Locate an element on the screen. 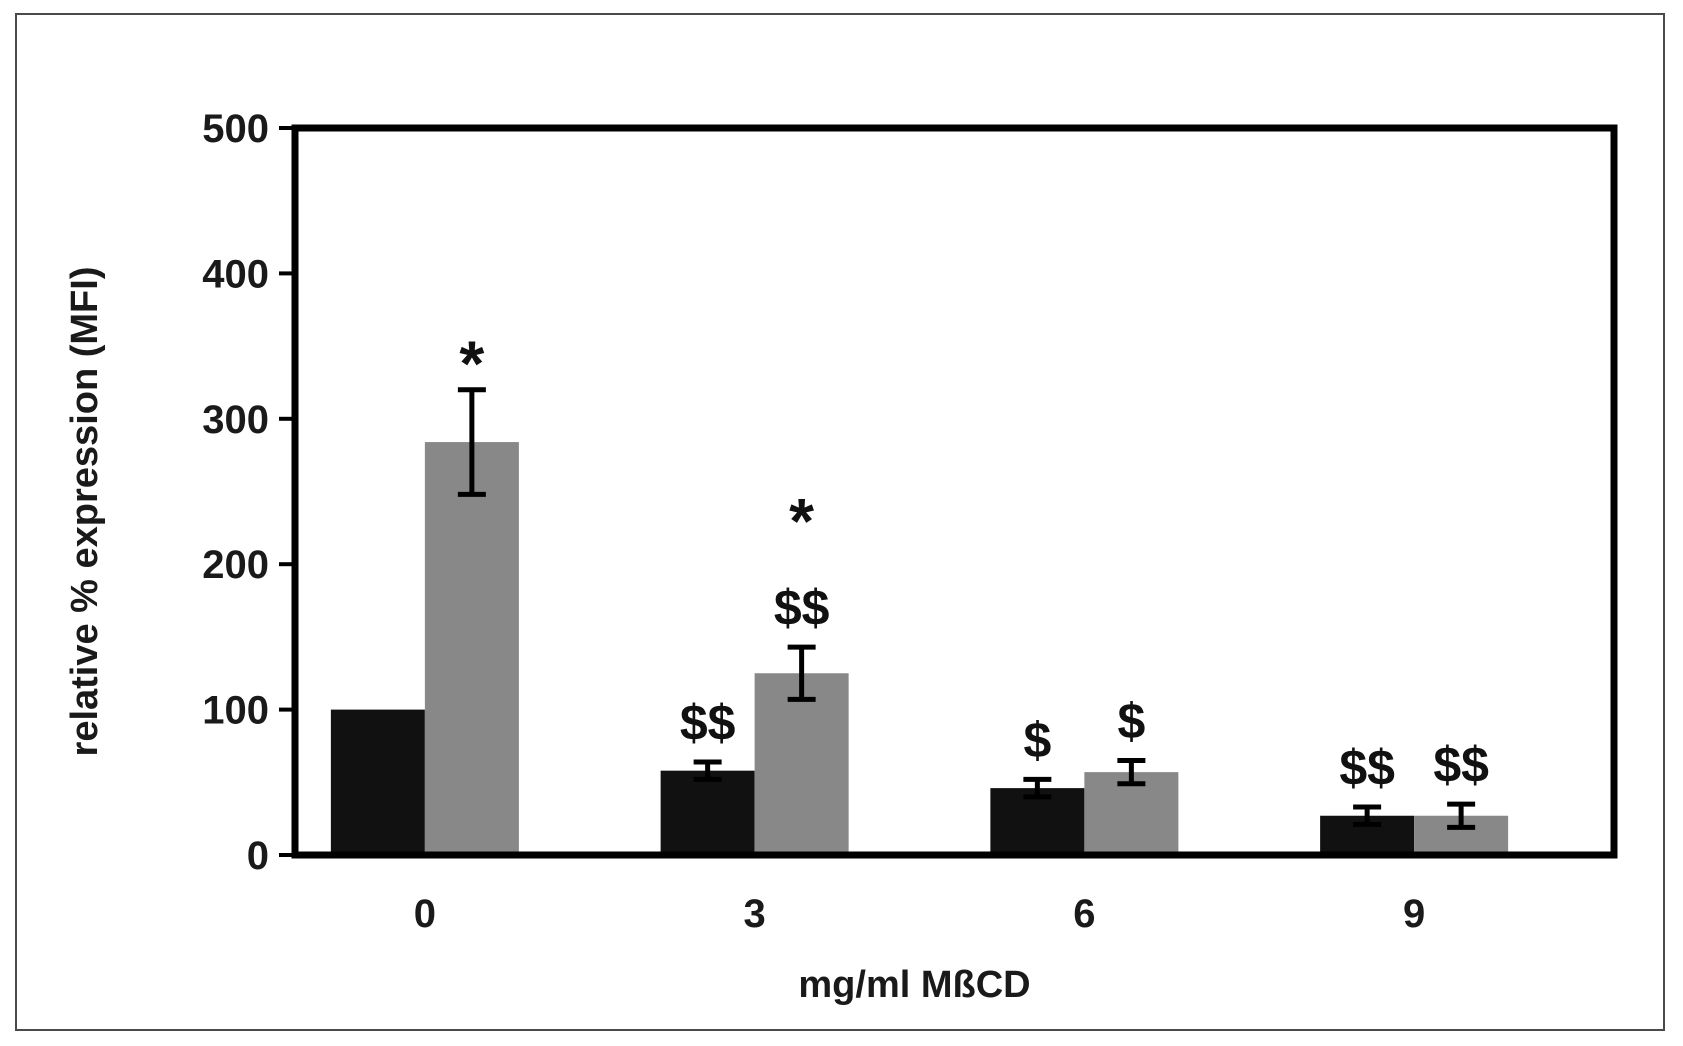 Image resolution: width=1683 pixels, height=1046 pixels. x-tick-label: 9 is located at coordinates (1414, 914).